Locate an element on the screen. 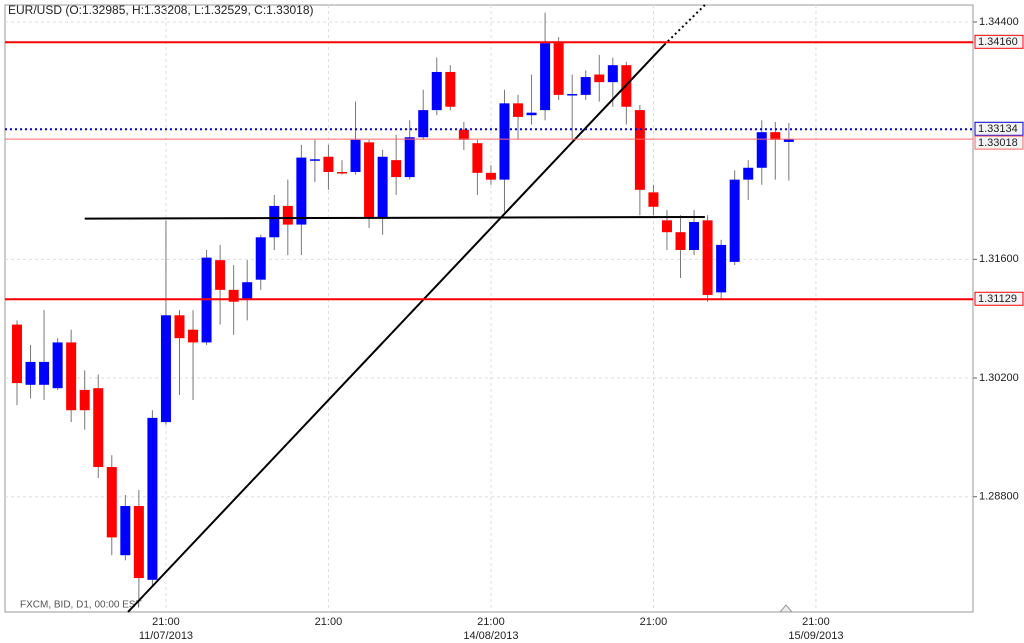 The height and width of the screenshot is (643, 1024). level-label: 1.33134 is located at coordinates (998, 129).